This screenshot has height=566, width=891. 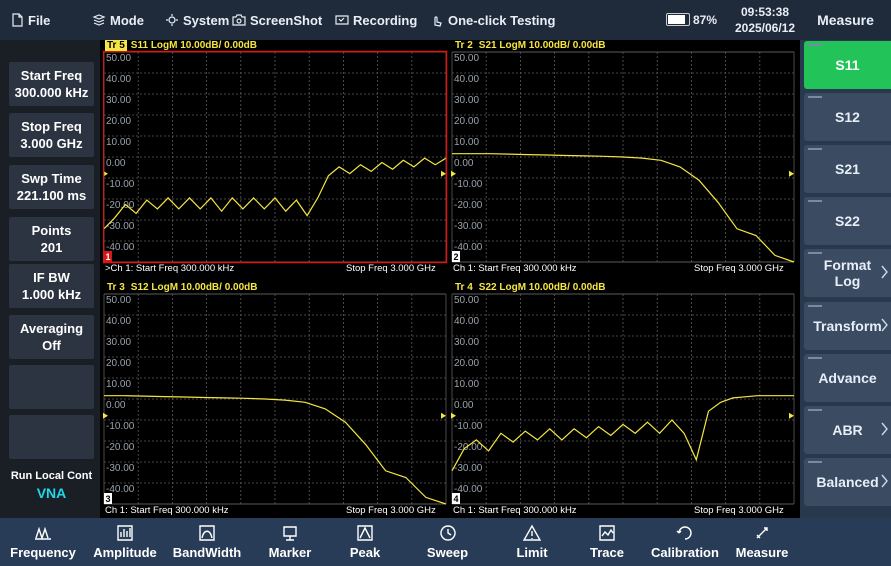 I want to click on calibration-icon, so click(x=684, y=533).